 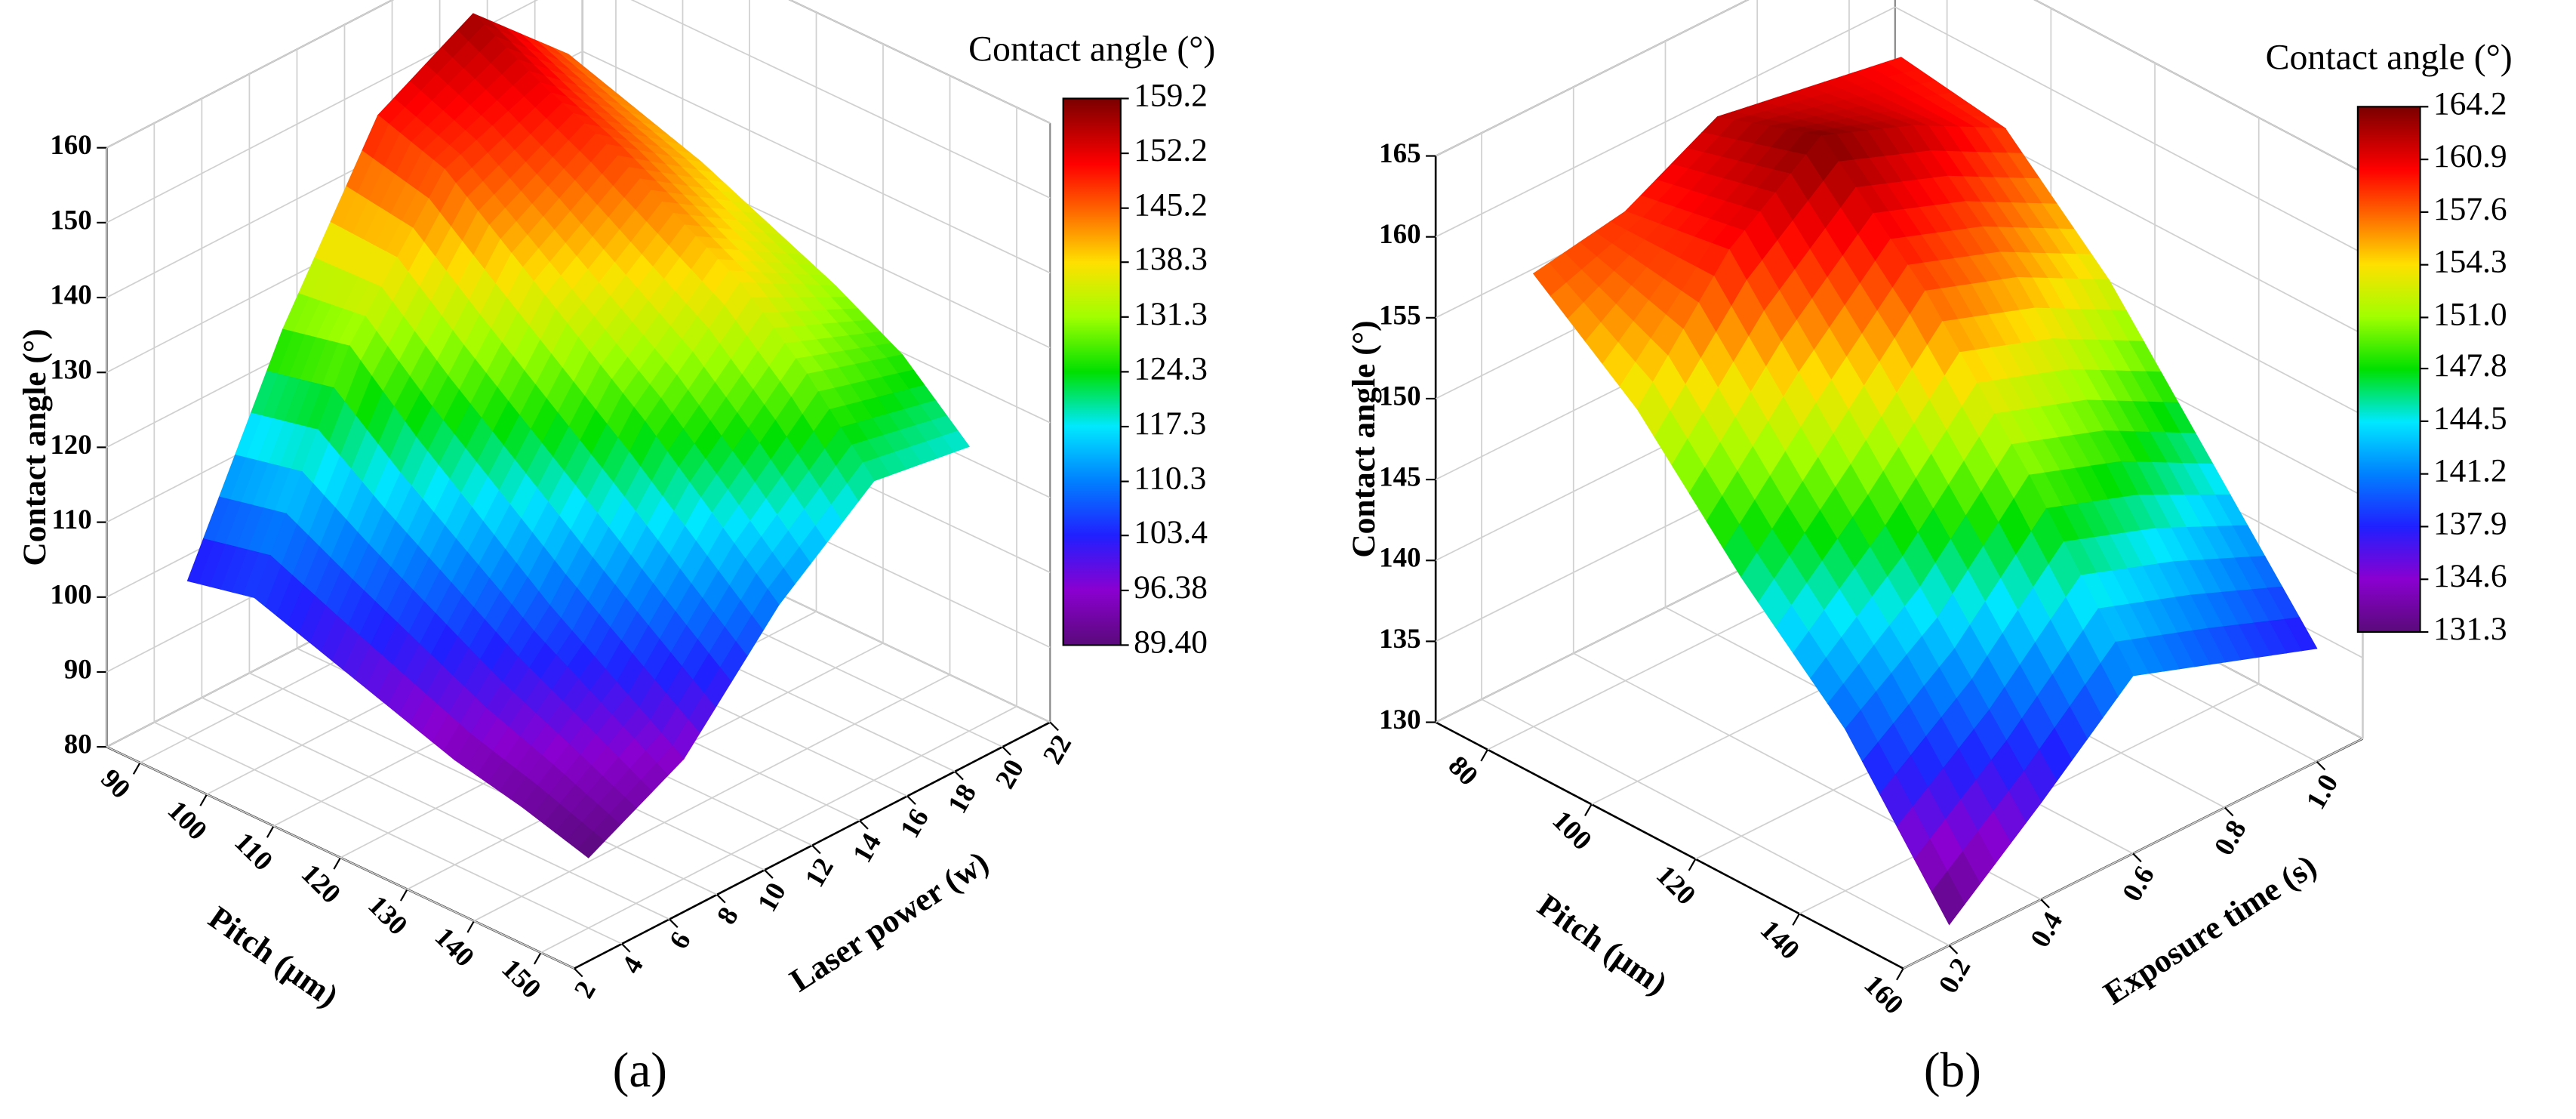 What do you see at coordinates (1399, 638) in the screenshot?
I see `z-tick-label: 135` at bounding box center [1399, 638].